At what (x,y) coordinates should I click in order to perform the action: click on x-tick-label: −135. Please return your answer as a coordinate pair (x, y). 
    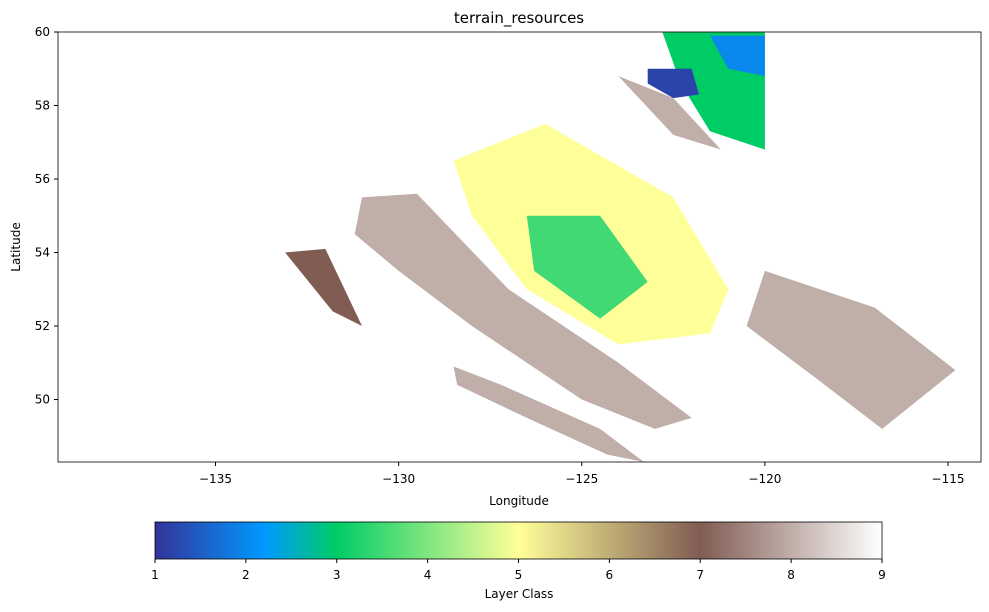
    Looking at the image, I should click on (215, 479).